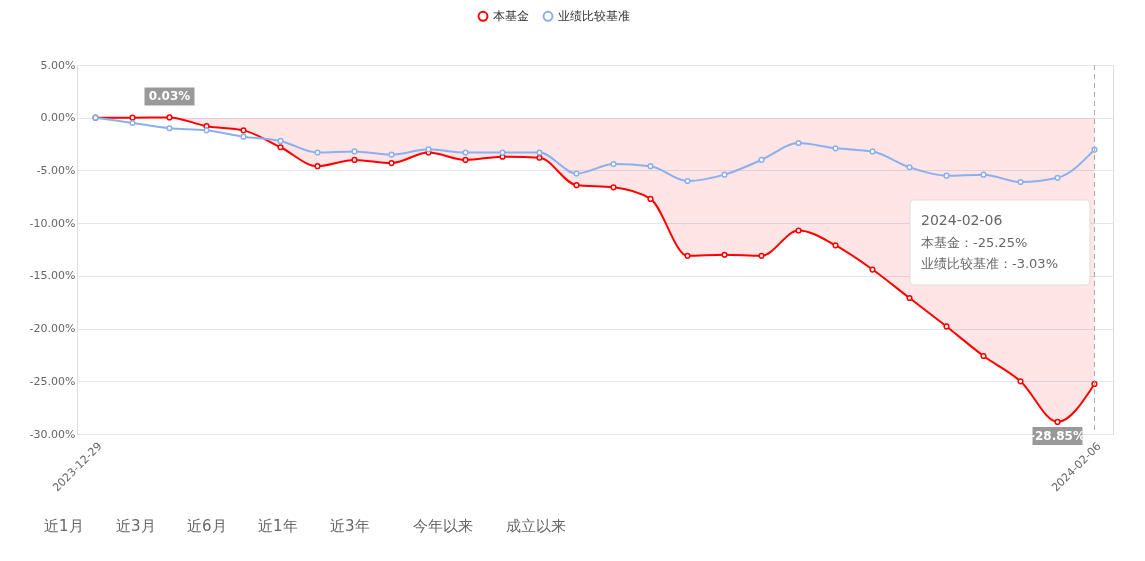 The height and width of the screenshot is (561, 1145). I want to click on text: 近1月, so click(64, 526).